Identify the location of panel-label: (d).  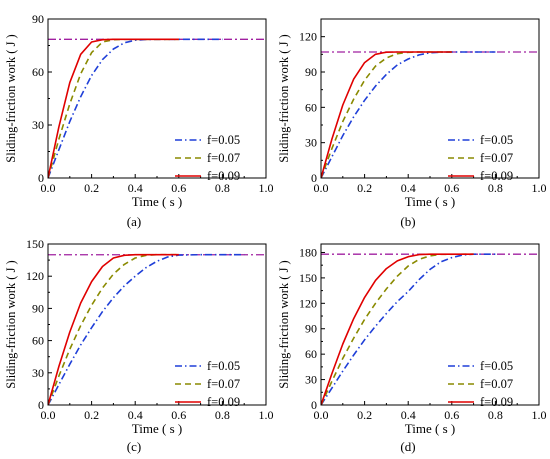
(407, 446).